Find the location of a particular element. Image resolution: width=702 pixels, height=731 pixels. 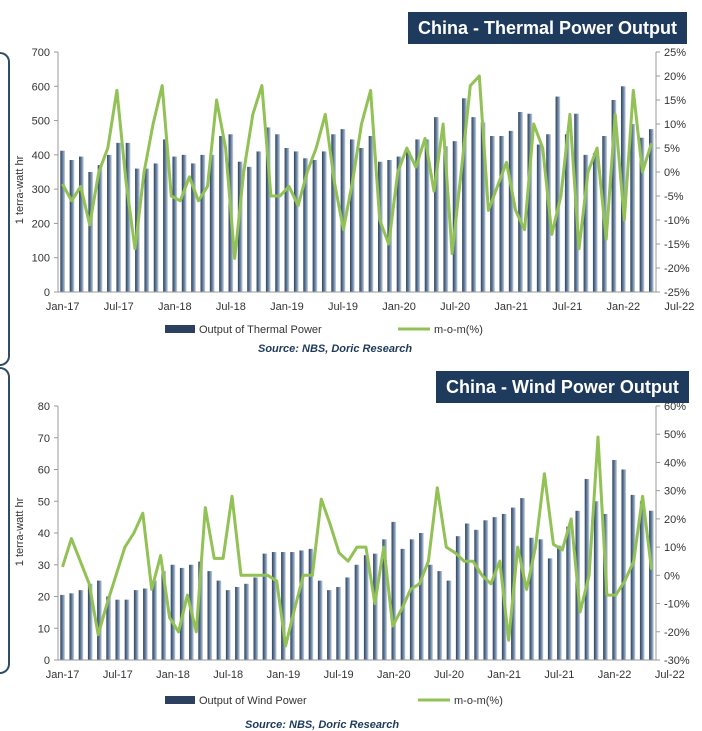

y2-tick-label: 50% is located at coordinates (675, 435).